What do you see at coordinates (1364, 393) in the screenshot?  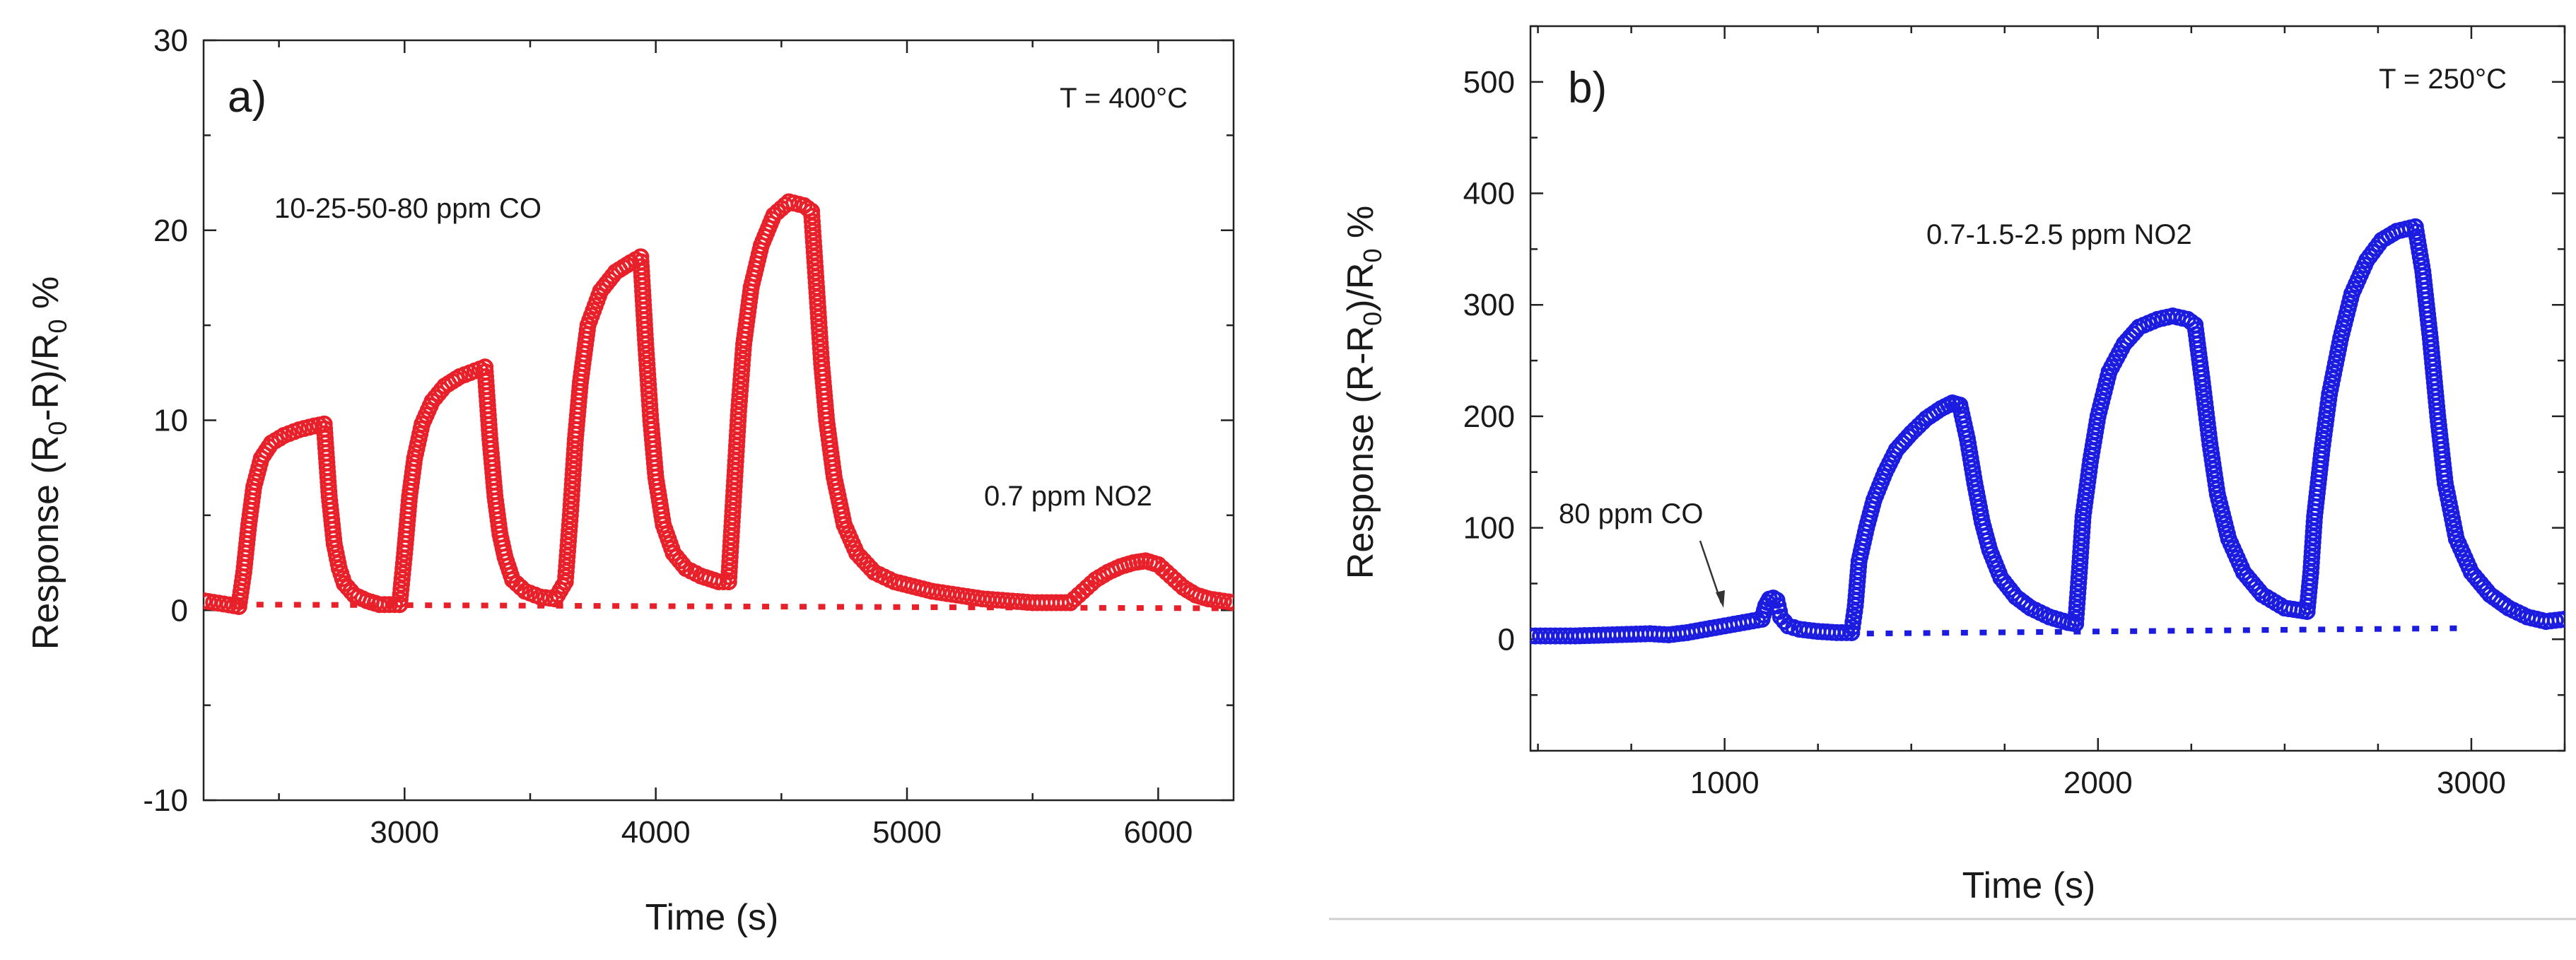 I see `y-axis-title-b: Response (R-R0)/R0 %` at bounding box center [1364, 393].